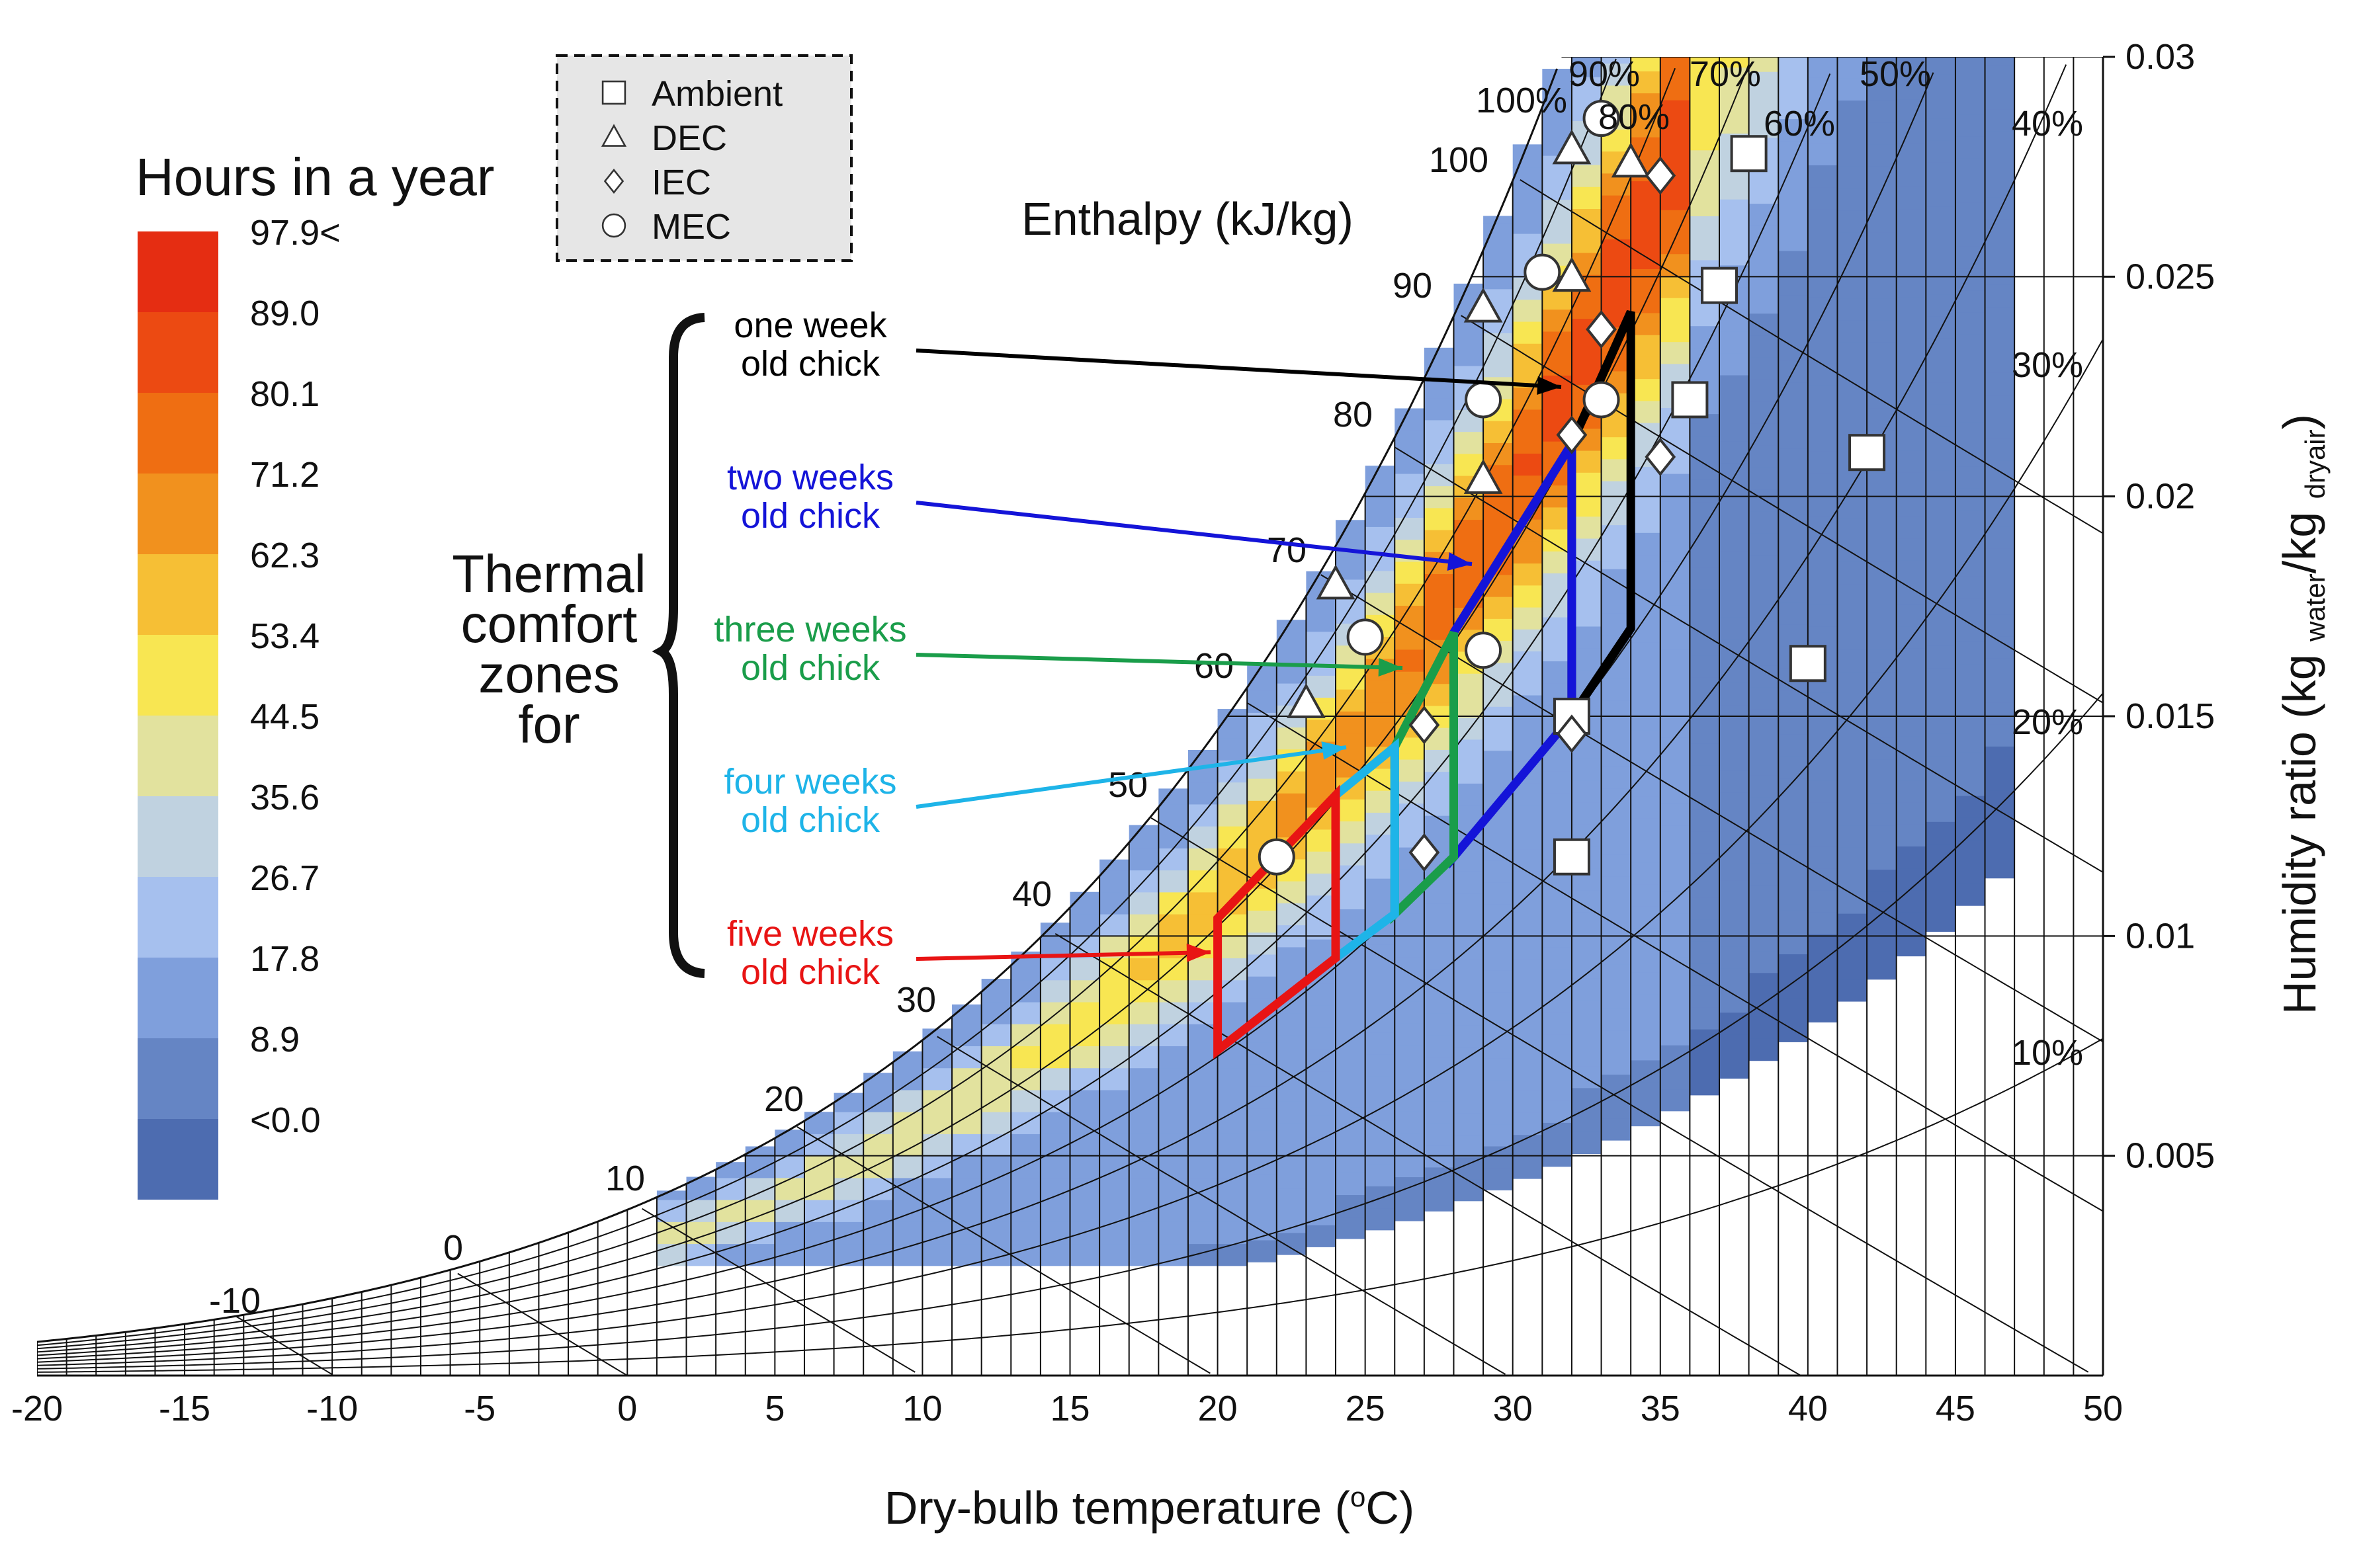 Image resolution: width=2361 pixels, height=1568 pixels. What do you see at coordinates (1149, 1507) in the screenshot?
I see `x-axis-title: Dry-bulb temperature (oC)` at bounding box center [1149, 1507].